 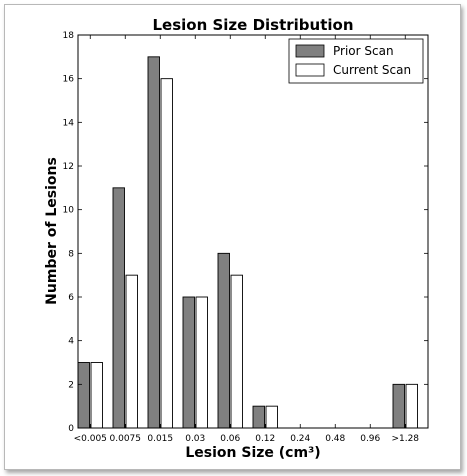 I want to click on y-tick-label: 12, so click(x=68, y=167).